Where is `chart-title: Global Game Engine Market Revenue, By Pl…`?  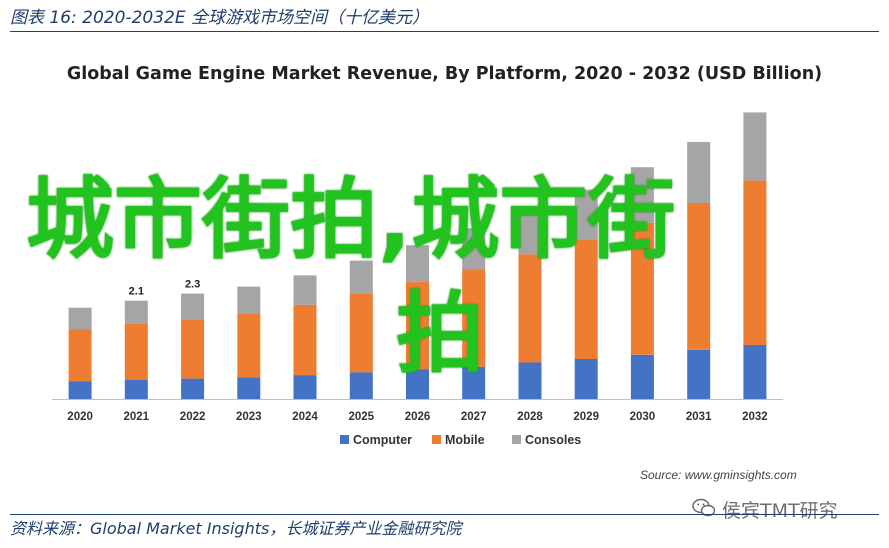 chart-title: Global Game Engine Market Revenue, By Pl… is located at coordinates (444, 74).